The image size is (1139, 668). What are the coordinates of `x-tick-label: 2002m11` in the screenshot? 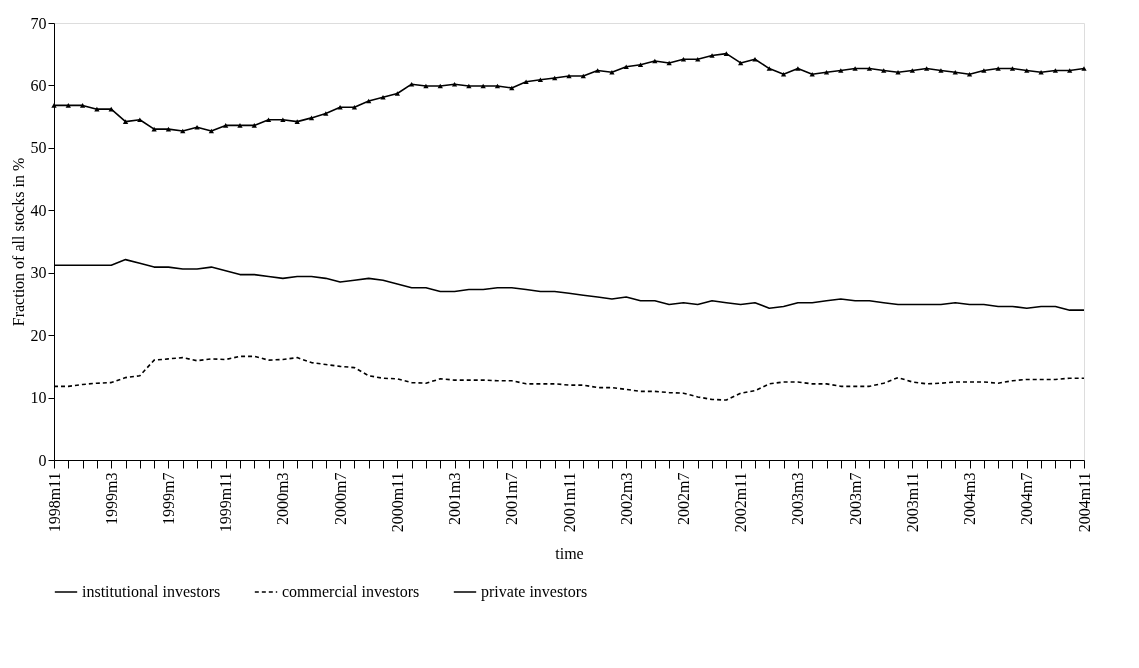 It's located at (741, 502).